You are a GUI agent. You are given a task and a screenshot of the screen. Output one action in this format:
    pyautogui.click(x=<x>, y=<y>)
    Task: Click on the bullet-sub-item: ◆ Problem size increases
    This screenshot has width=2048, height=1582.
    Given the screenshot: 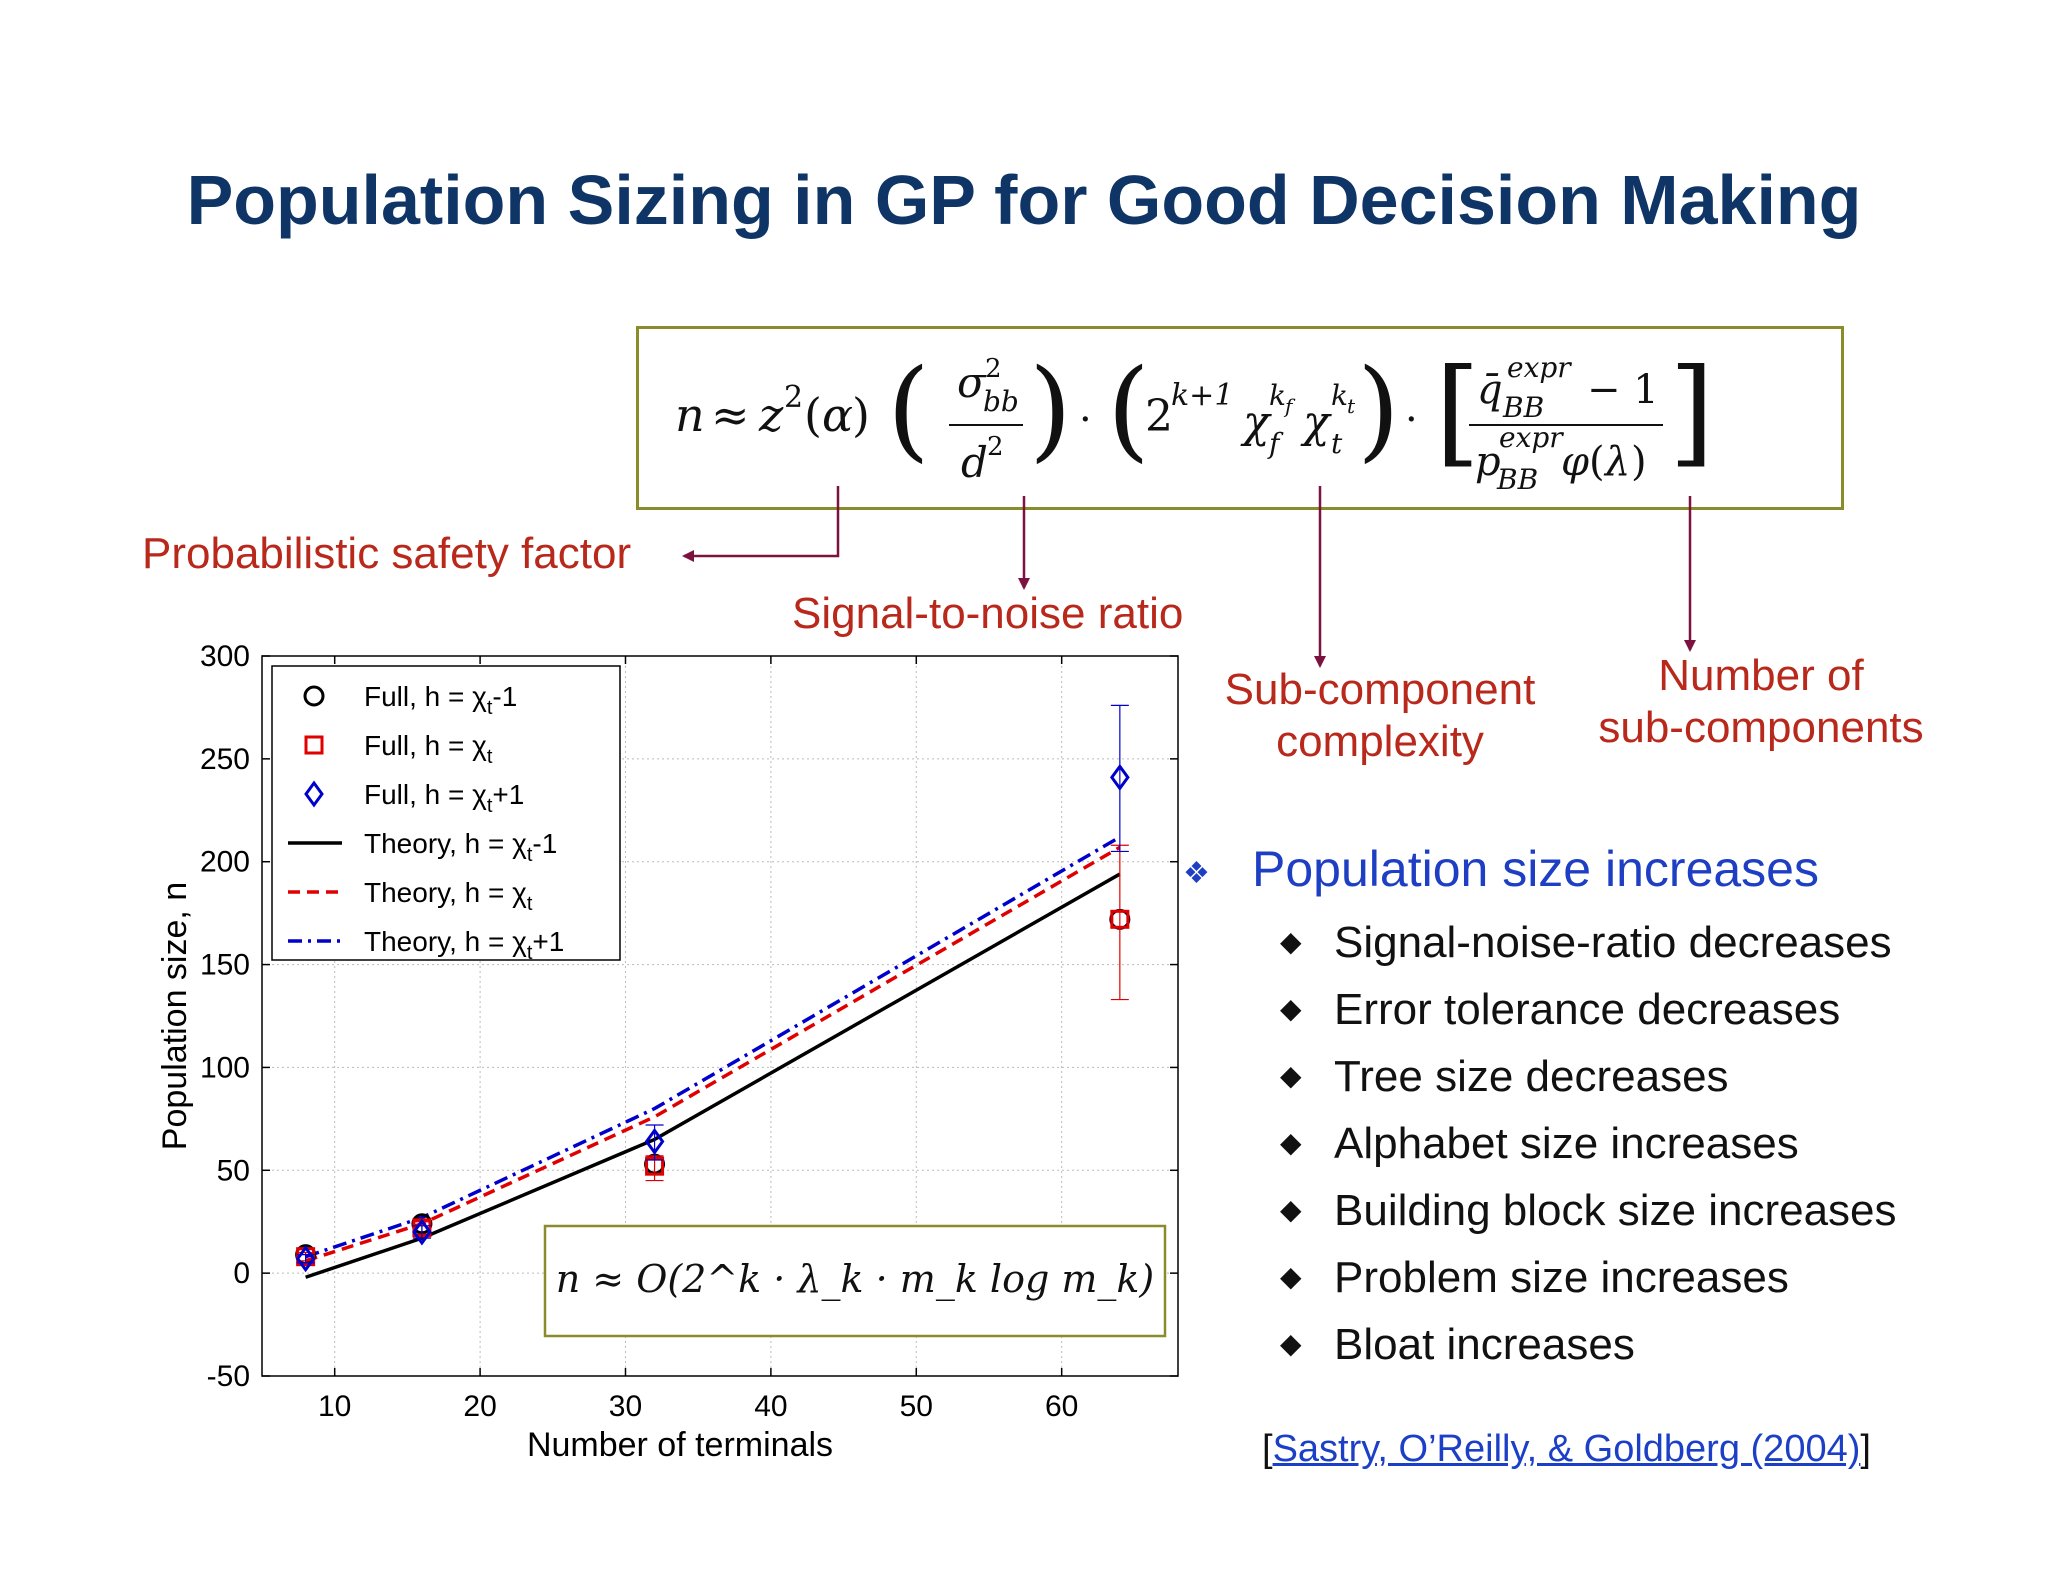 What is the action you would take?
    pyautogui.click(x=1534, y=1278)
    